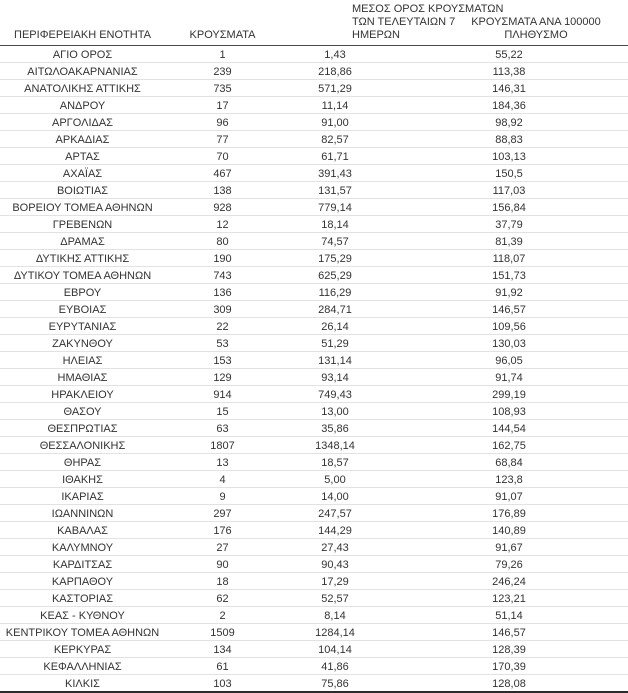  Describe the element at coordinates (335, 530) in the screenshot. I see `avg7-cell: 144,29` at that location.